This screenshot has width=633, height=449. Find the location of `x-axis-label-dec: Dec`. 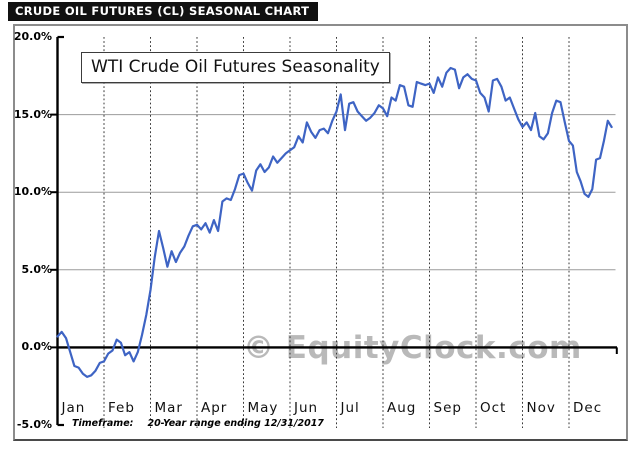

x-axis-label-dec: Dec is located at coordinates (588, 408).